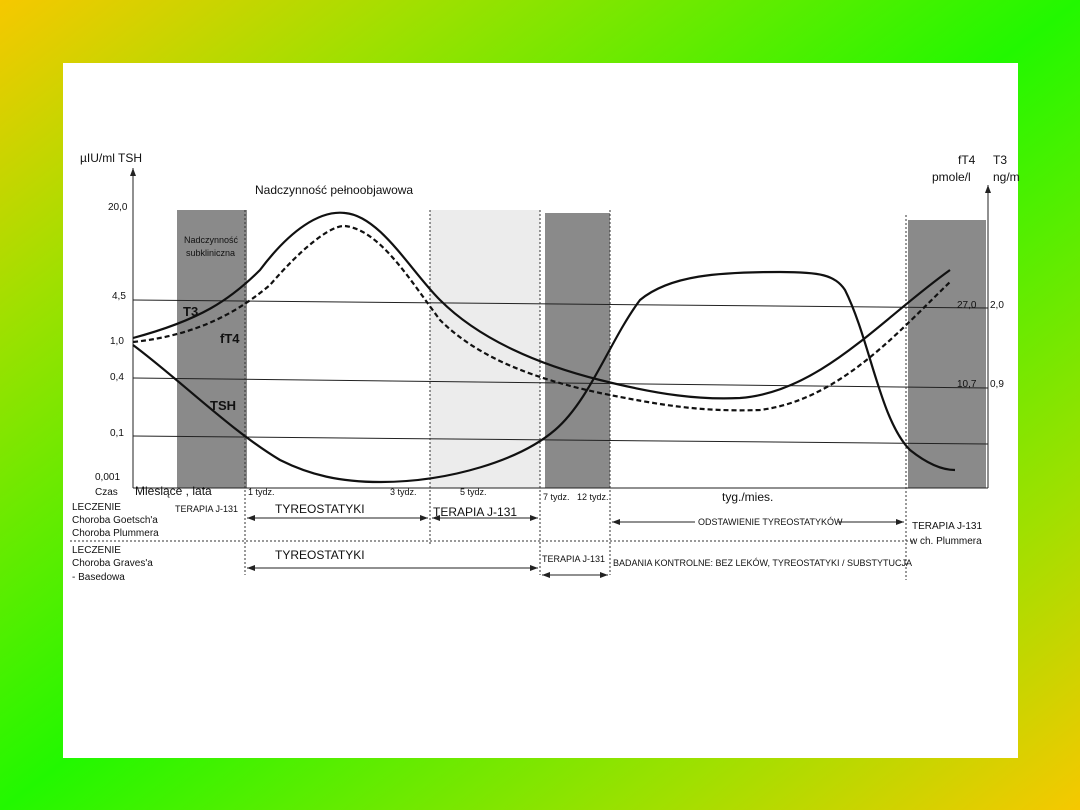  Describe the element at coordinates (111, 158) in the screenshot. I see `axis-label: µIU/ml TSH` at that location.